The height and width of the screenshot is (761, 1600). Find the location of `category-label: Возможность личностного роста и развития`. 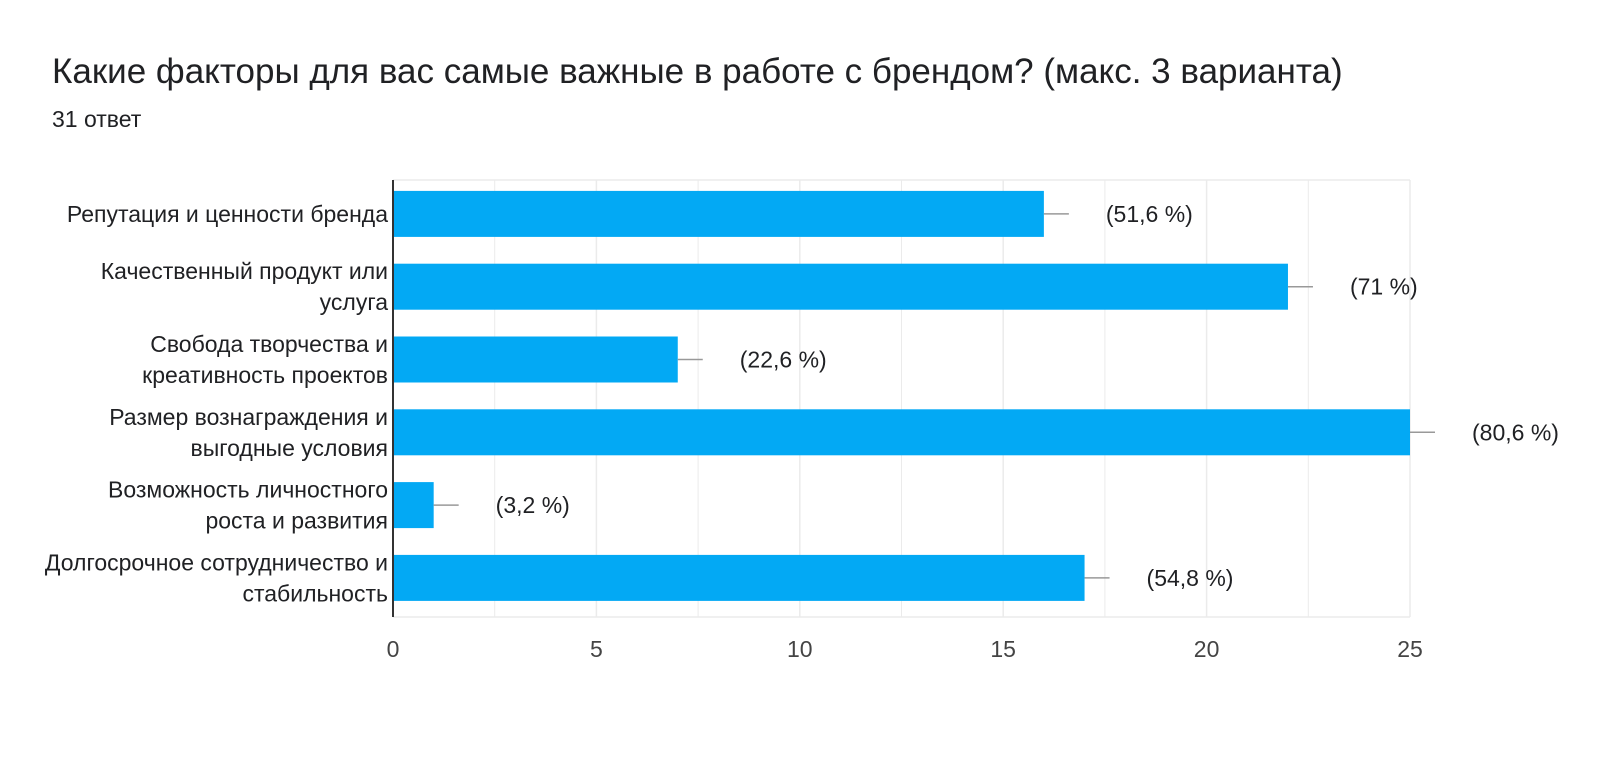

category-label: Возможность личностного роста и развития is located at coordinates (248, 505).